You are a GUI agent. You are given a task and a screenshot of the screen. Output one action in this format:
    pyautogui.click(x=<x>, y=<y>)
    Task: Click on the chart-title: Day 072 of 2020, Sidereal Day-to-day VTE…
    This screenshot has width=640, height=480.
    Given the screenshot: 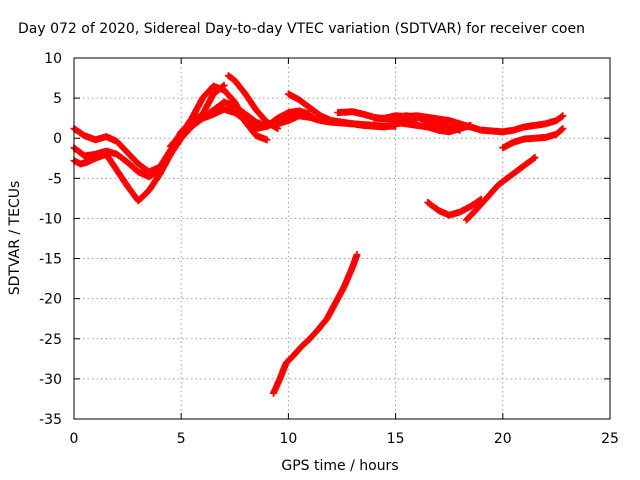 What is the action you would take?
    pyautogui.click(x=301, y=29)
    